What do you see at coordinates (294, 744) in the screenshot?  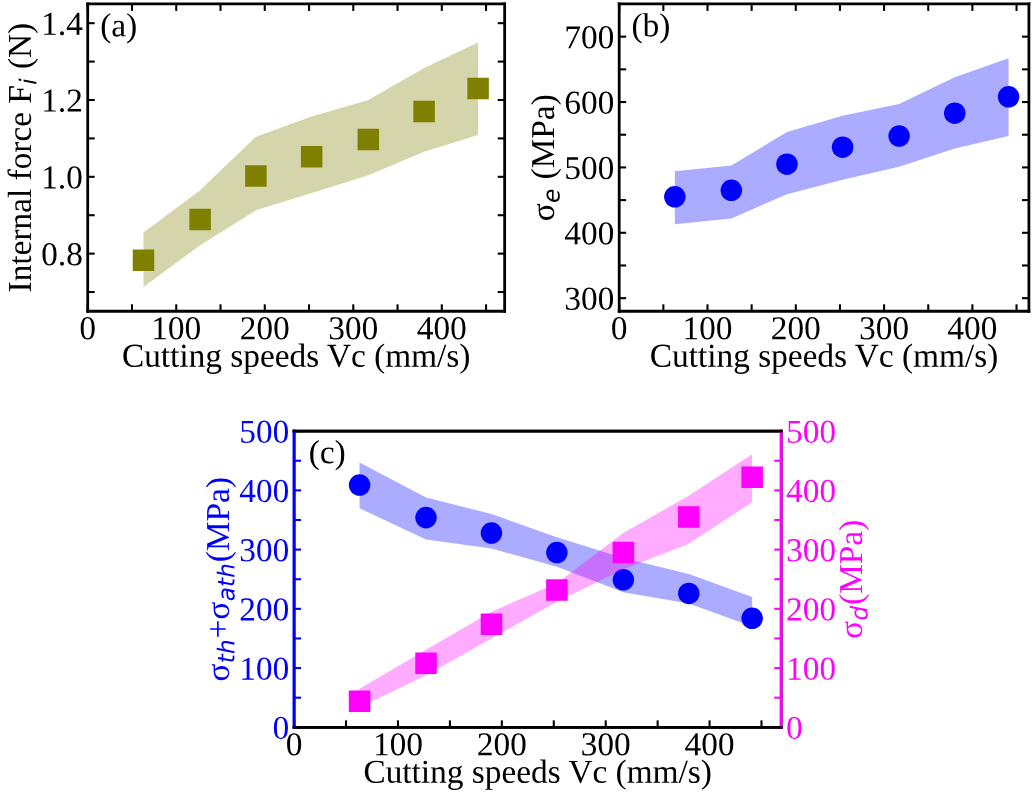 I see `x-tick-label: 0` at bounding box center [294, 744].